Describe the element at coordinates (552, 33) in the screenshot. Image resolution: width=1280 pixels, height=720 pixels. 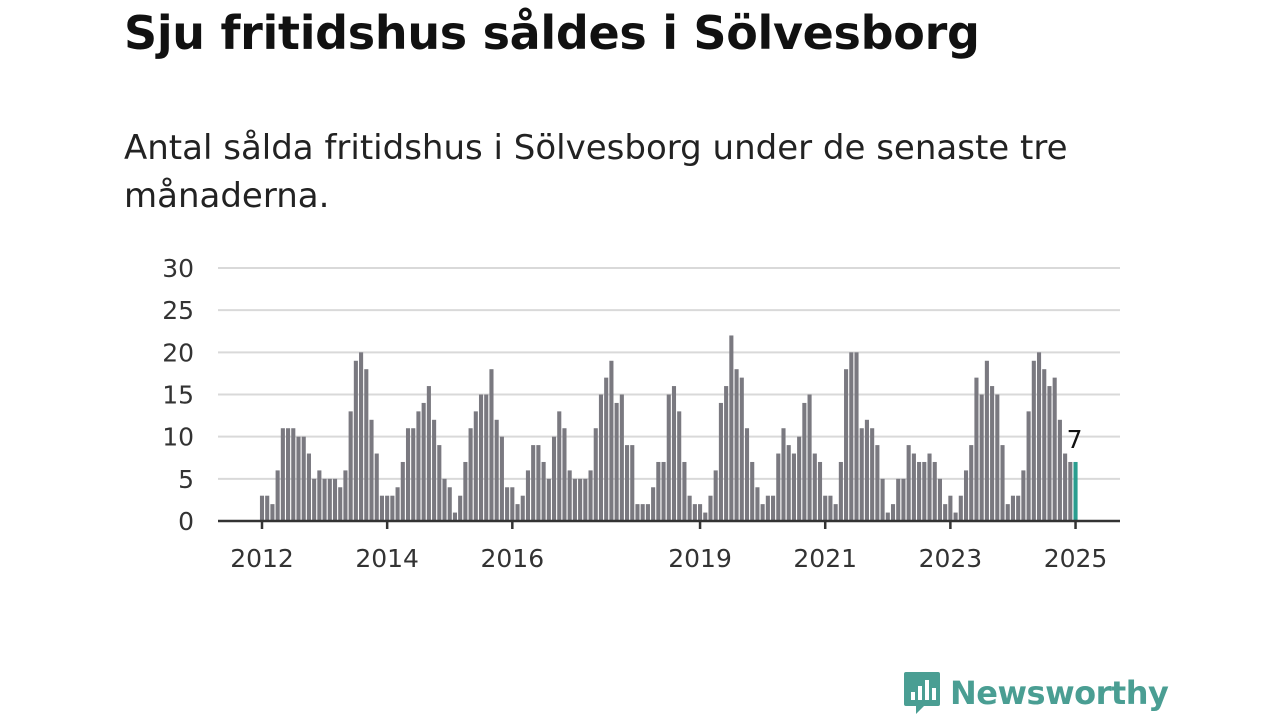
I see `chart-title: Sju fritidshus såldes i Sölvesborg` at that location.